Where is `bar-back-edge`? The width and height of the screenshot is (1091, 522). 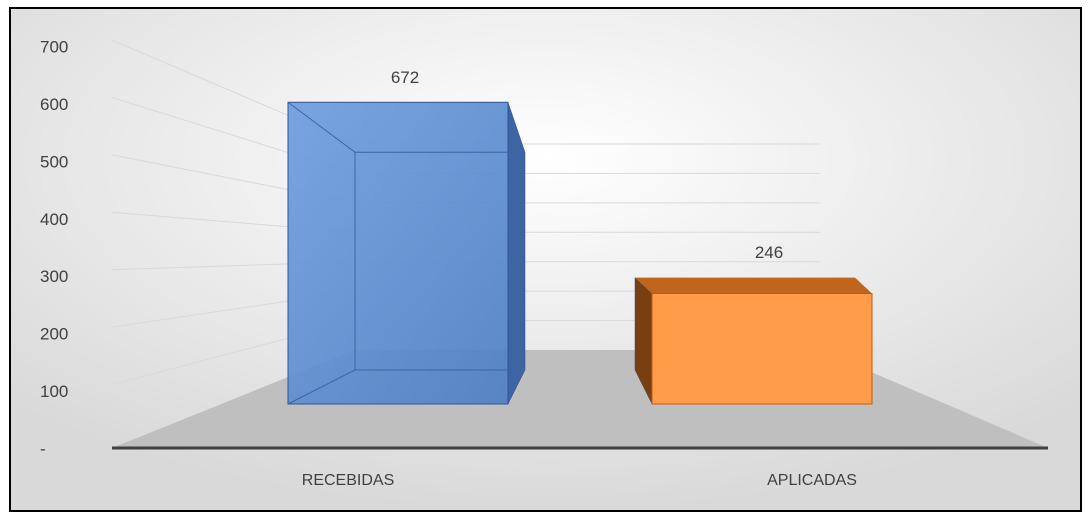
bar-back-edge is located at coordinates (321, 253).